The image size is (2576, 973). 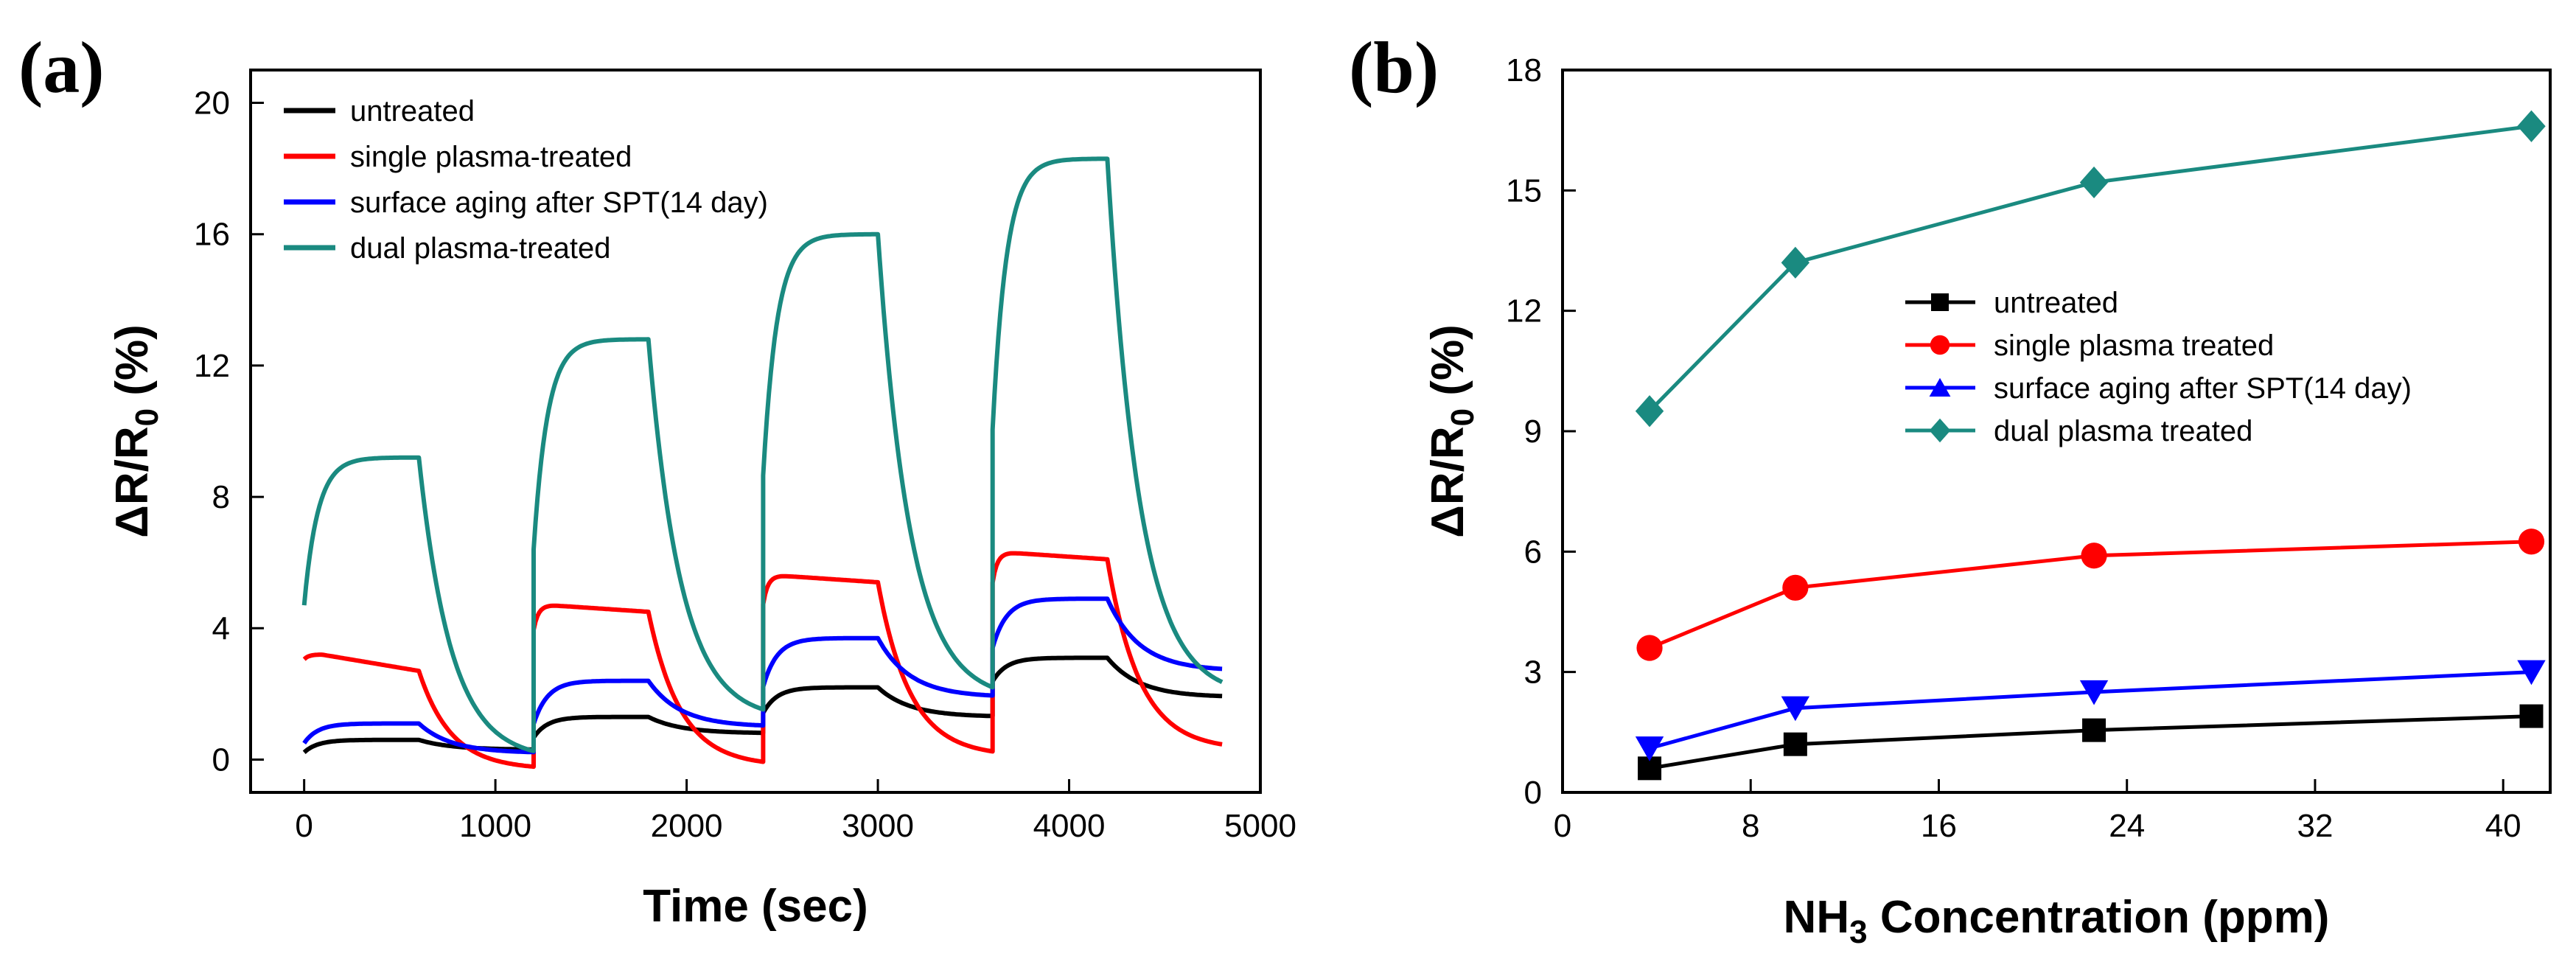 What do you see at coordinates (495, 826) in the screenshot?
I see `panel-a-x-tick-label: 1000` at bounding box center [495, 826].